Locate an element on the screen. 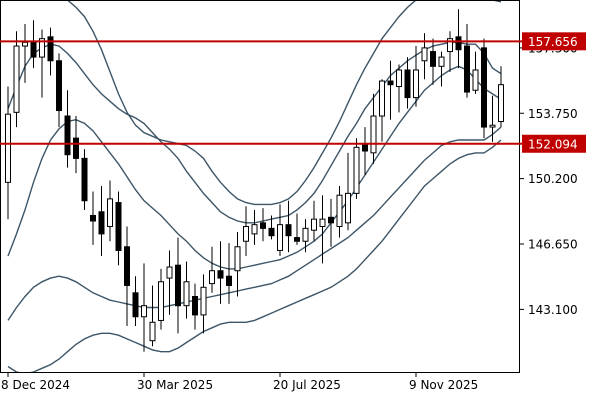 Image resolution: width=600 pixels, height=400 pixels. x-tick-label: 30 Mar 2025 is located at coordinates (175, 385).